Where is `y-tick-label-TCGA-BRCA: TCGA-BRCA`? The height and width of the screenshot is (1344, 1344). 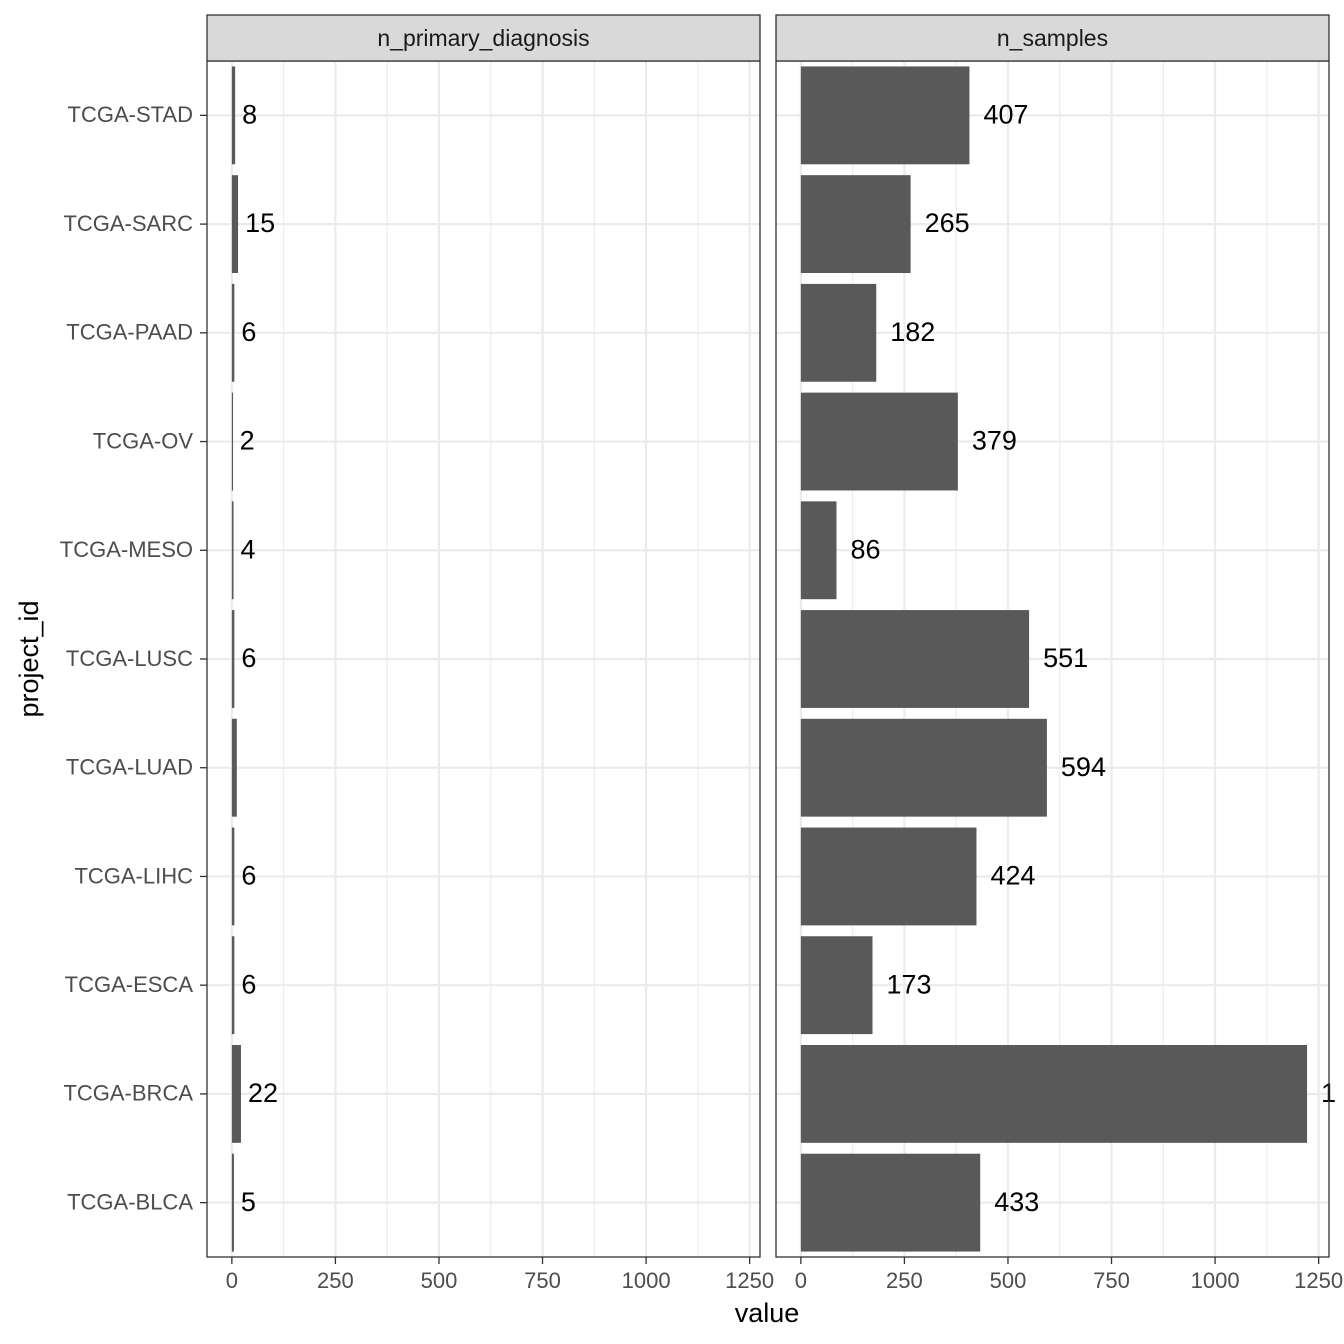 y-tick-label-TCGA-BRCA: TCGA-BRCA is located at coordinates (128, 1093).